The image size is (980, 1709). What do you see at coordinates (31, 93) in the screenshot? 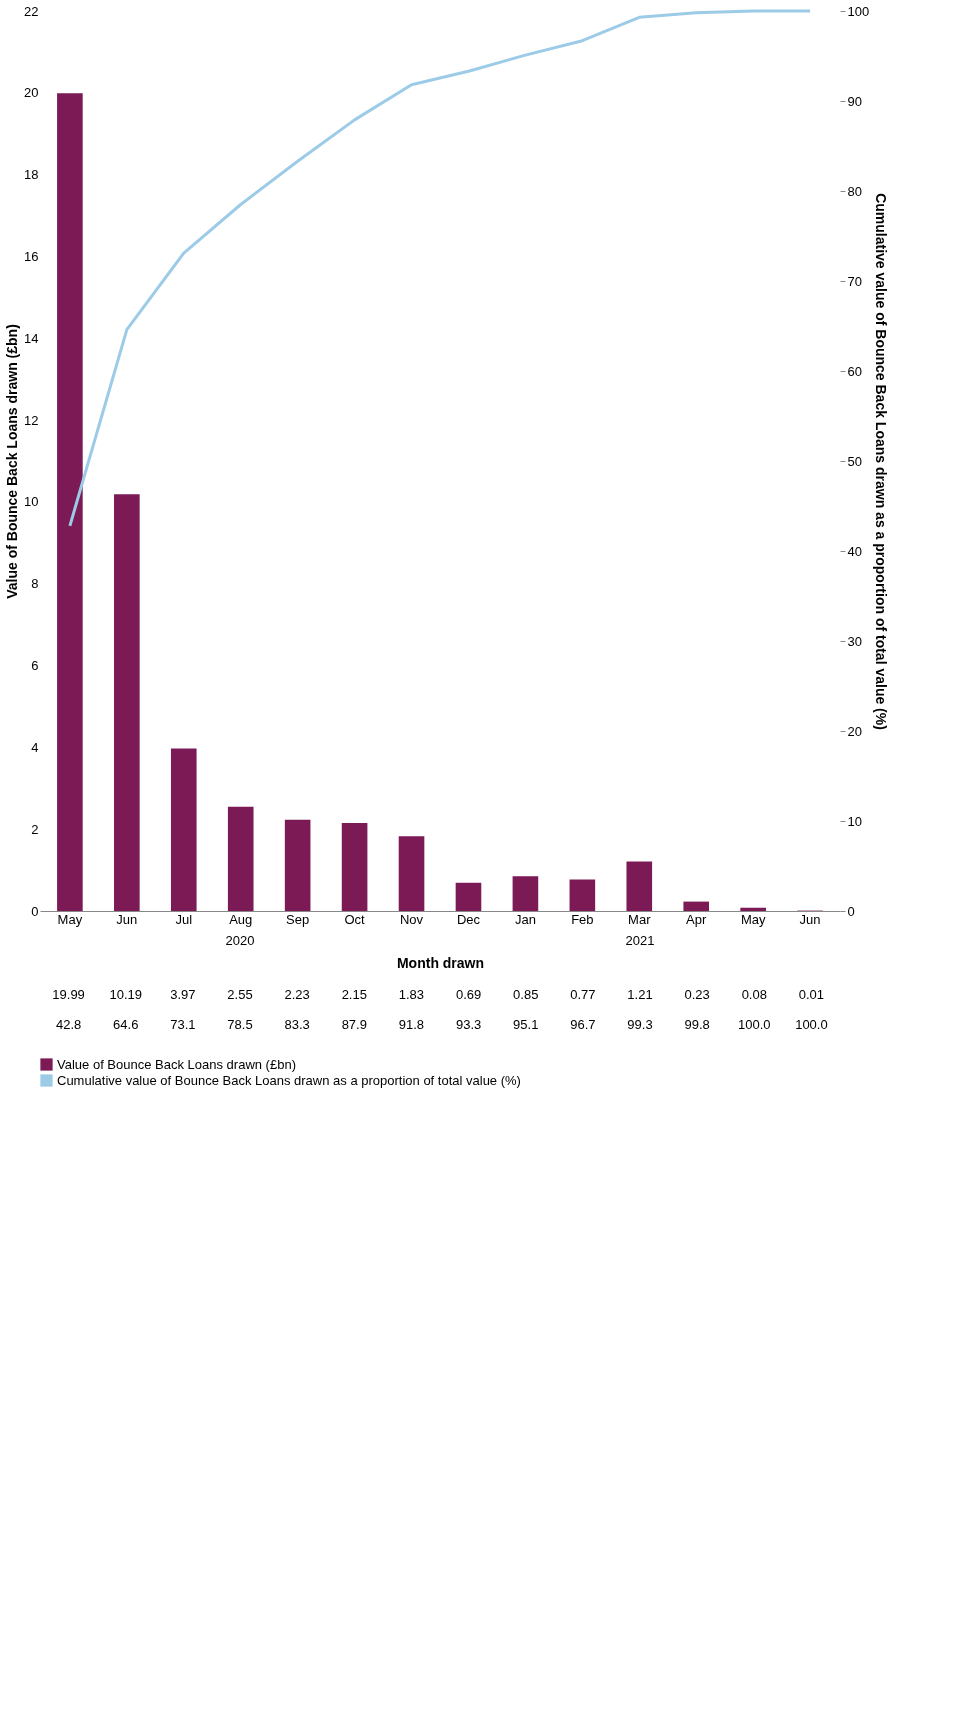
I see `y-tick-label: 20` at bounding box center [31, 93].